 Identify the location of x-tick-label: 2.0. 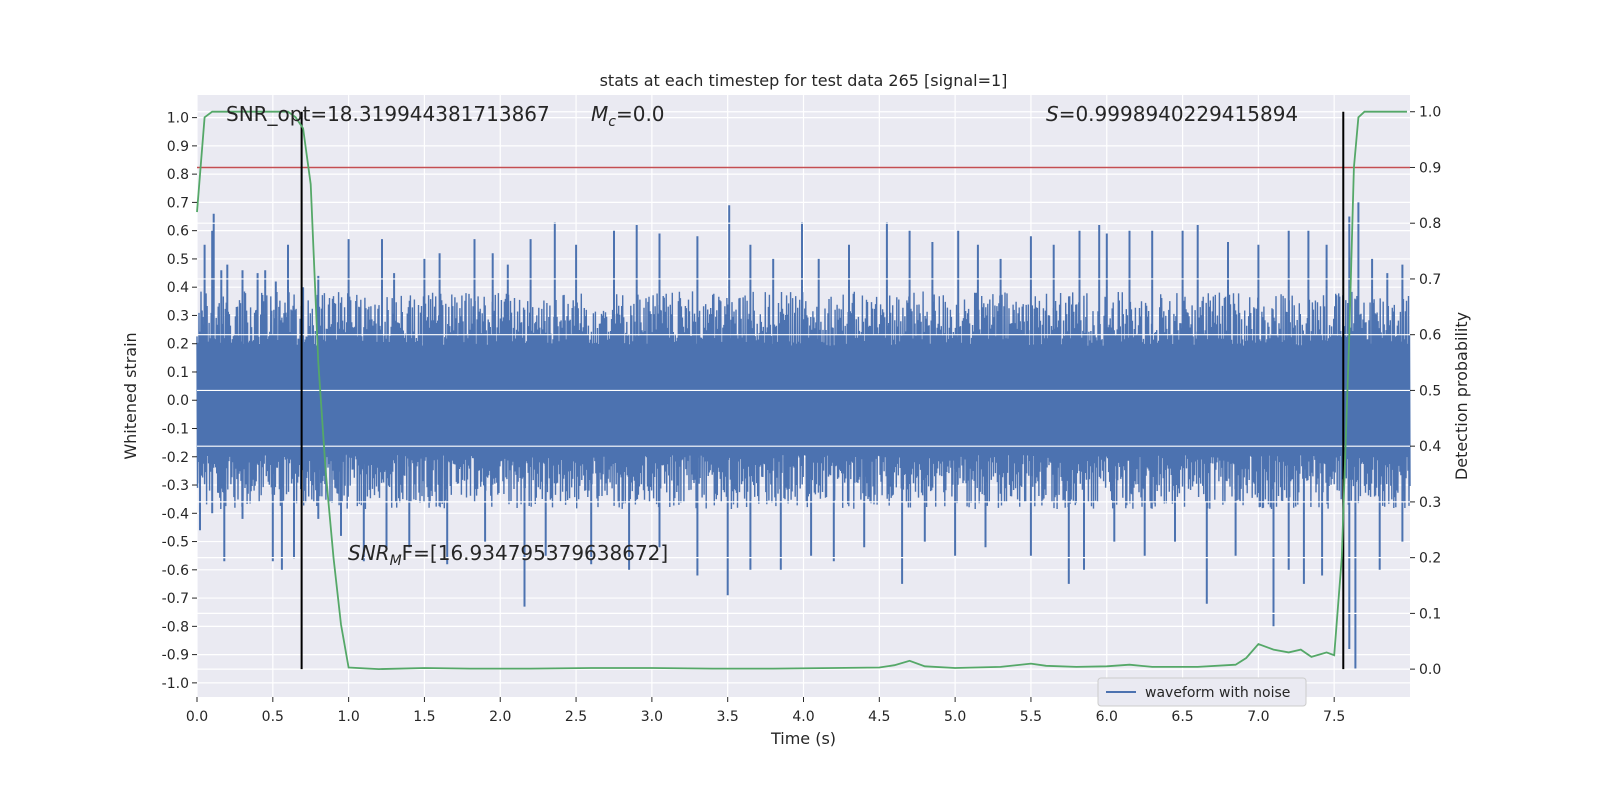
(500, 717).